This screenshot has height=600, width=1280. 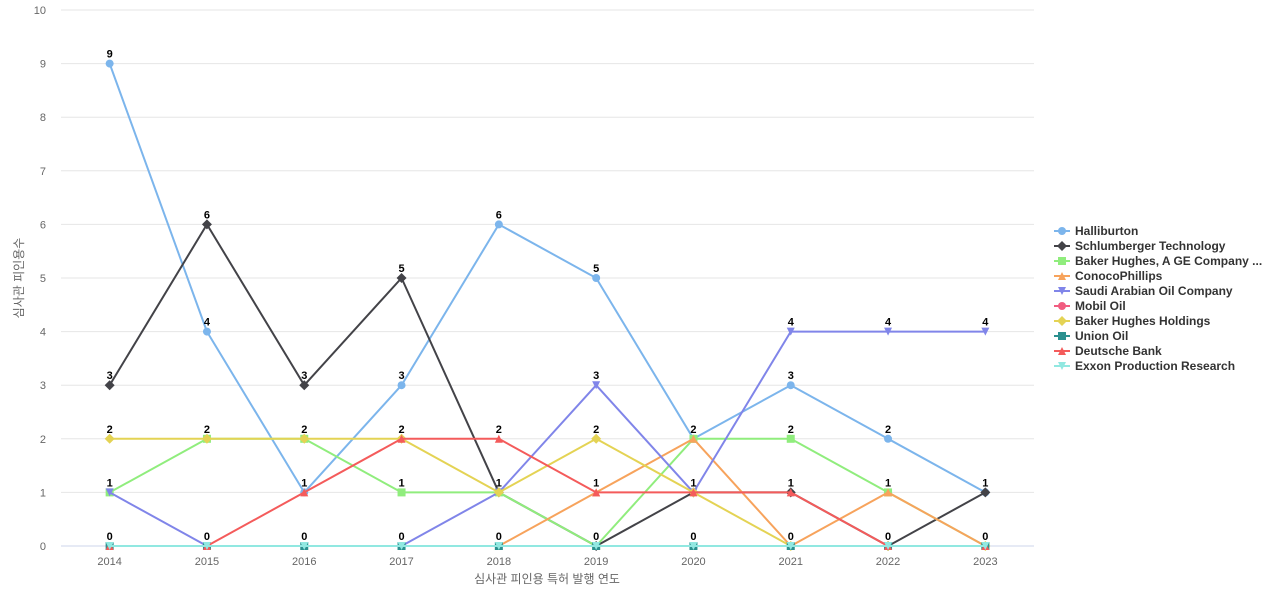 I want to click on legend-label: Saudi Arabian Oil Company, so click(x=1154, y=291).